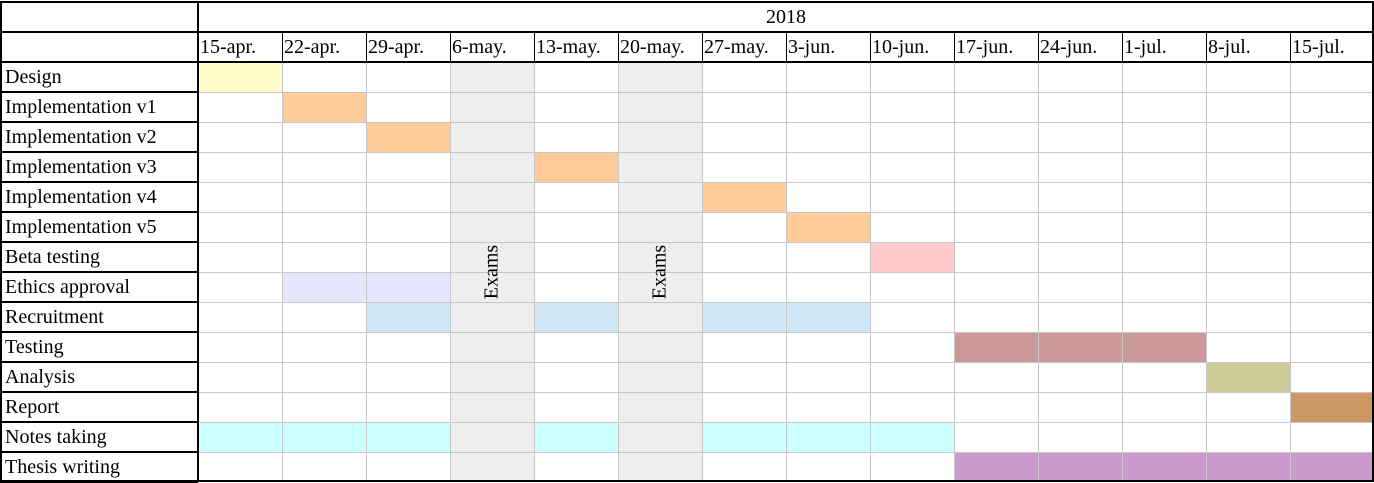 This screenshot has width=1374, height=483. What do you see at coordinates (312, 47) in the screenshot?
I see `week-label: 22-apr.` at bounding box center [312, 47].